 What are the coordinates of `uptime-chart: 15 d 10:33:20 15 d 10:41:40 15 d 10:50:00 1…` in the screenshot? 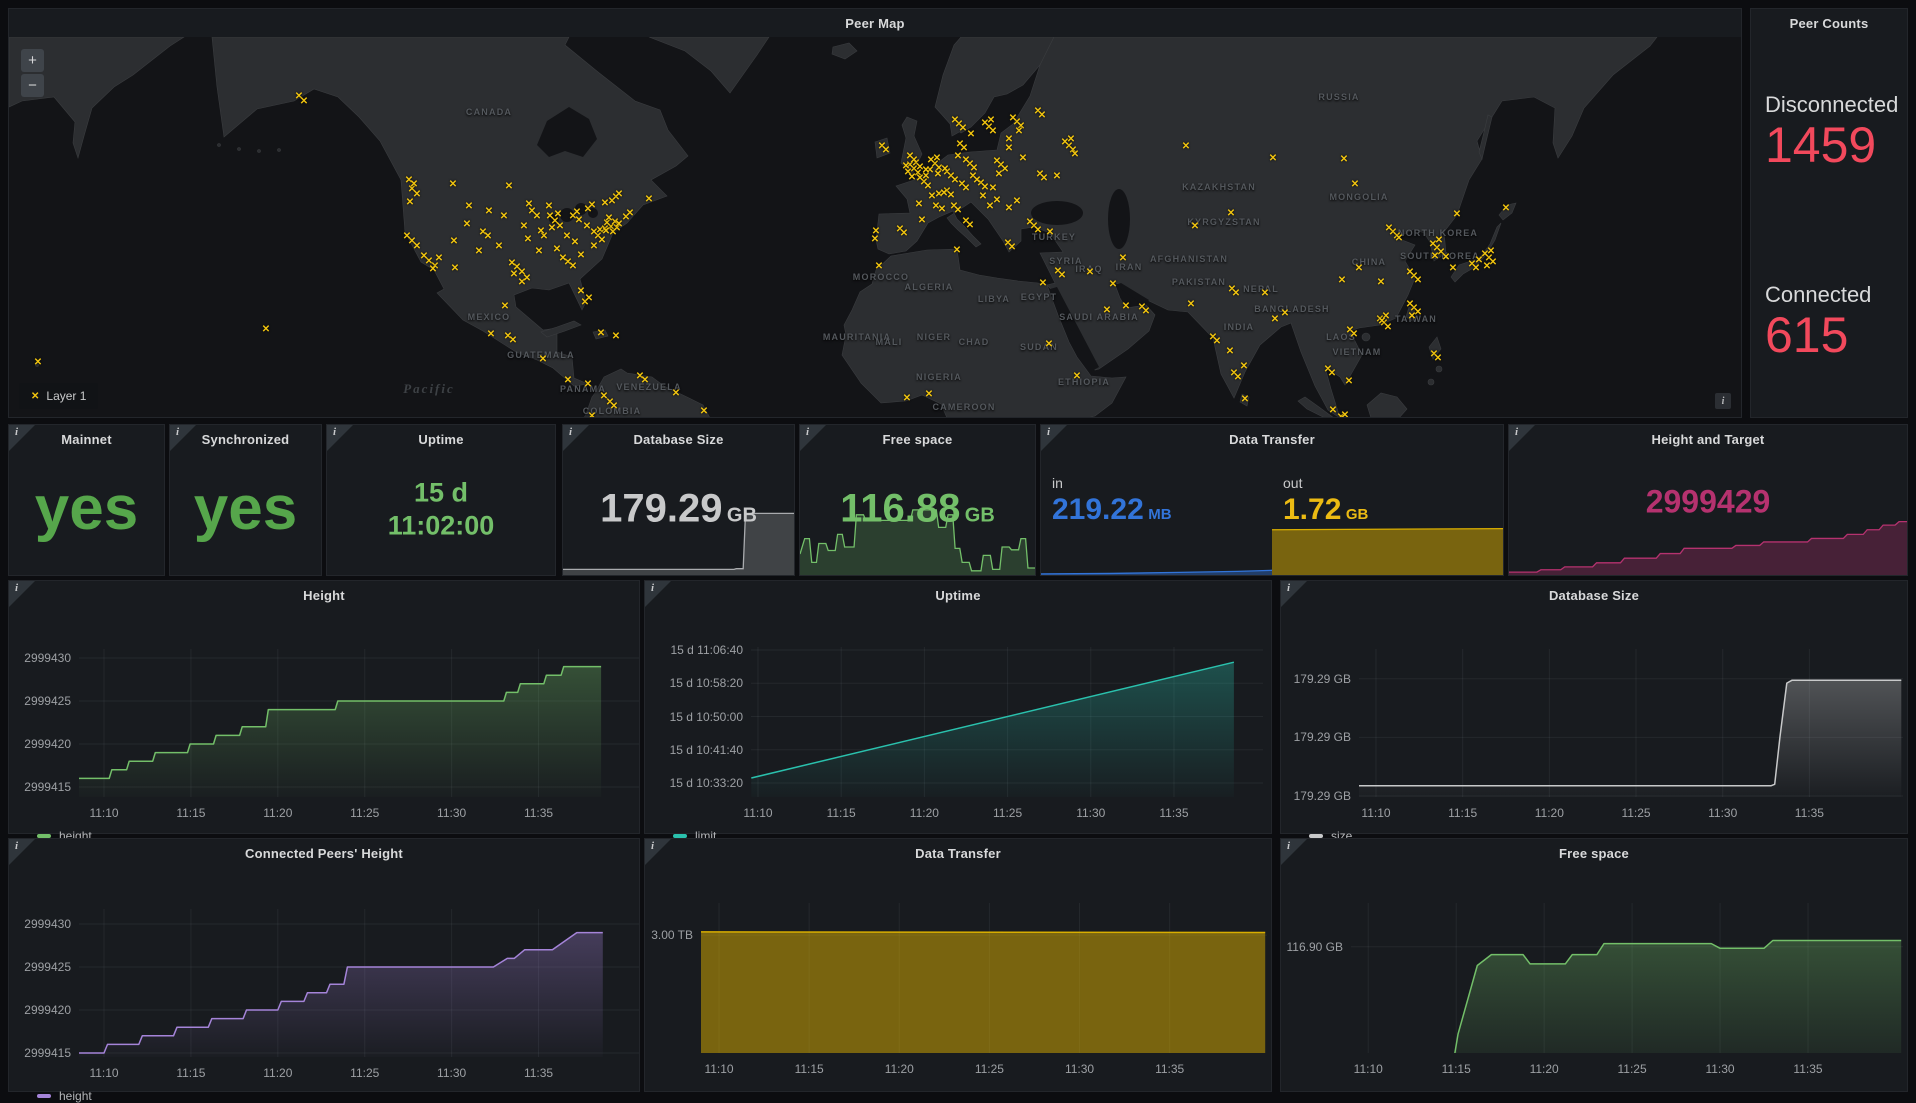 It's located at (958, 726).